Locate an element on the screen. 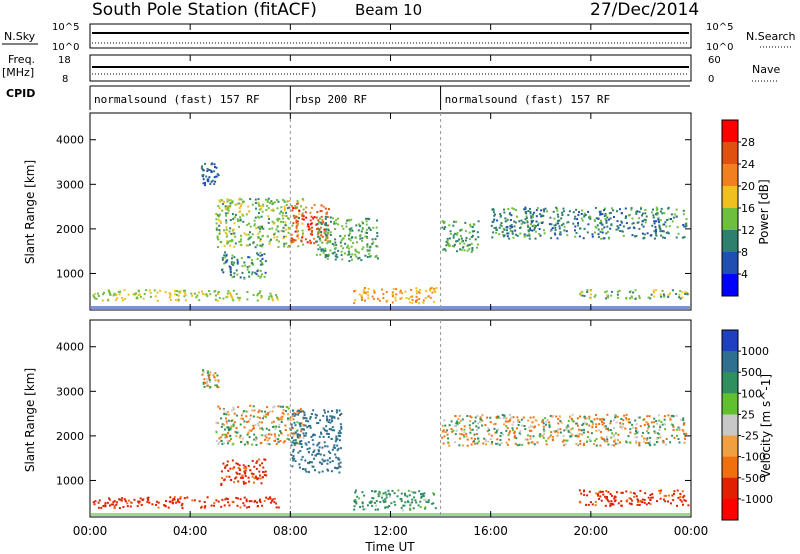 The height and width of the screenshot is (554, 800). data-region is located at coordinates (395, 500).